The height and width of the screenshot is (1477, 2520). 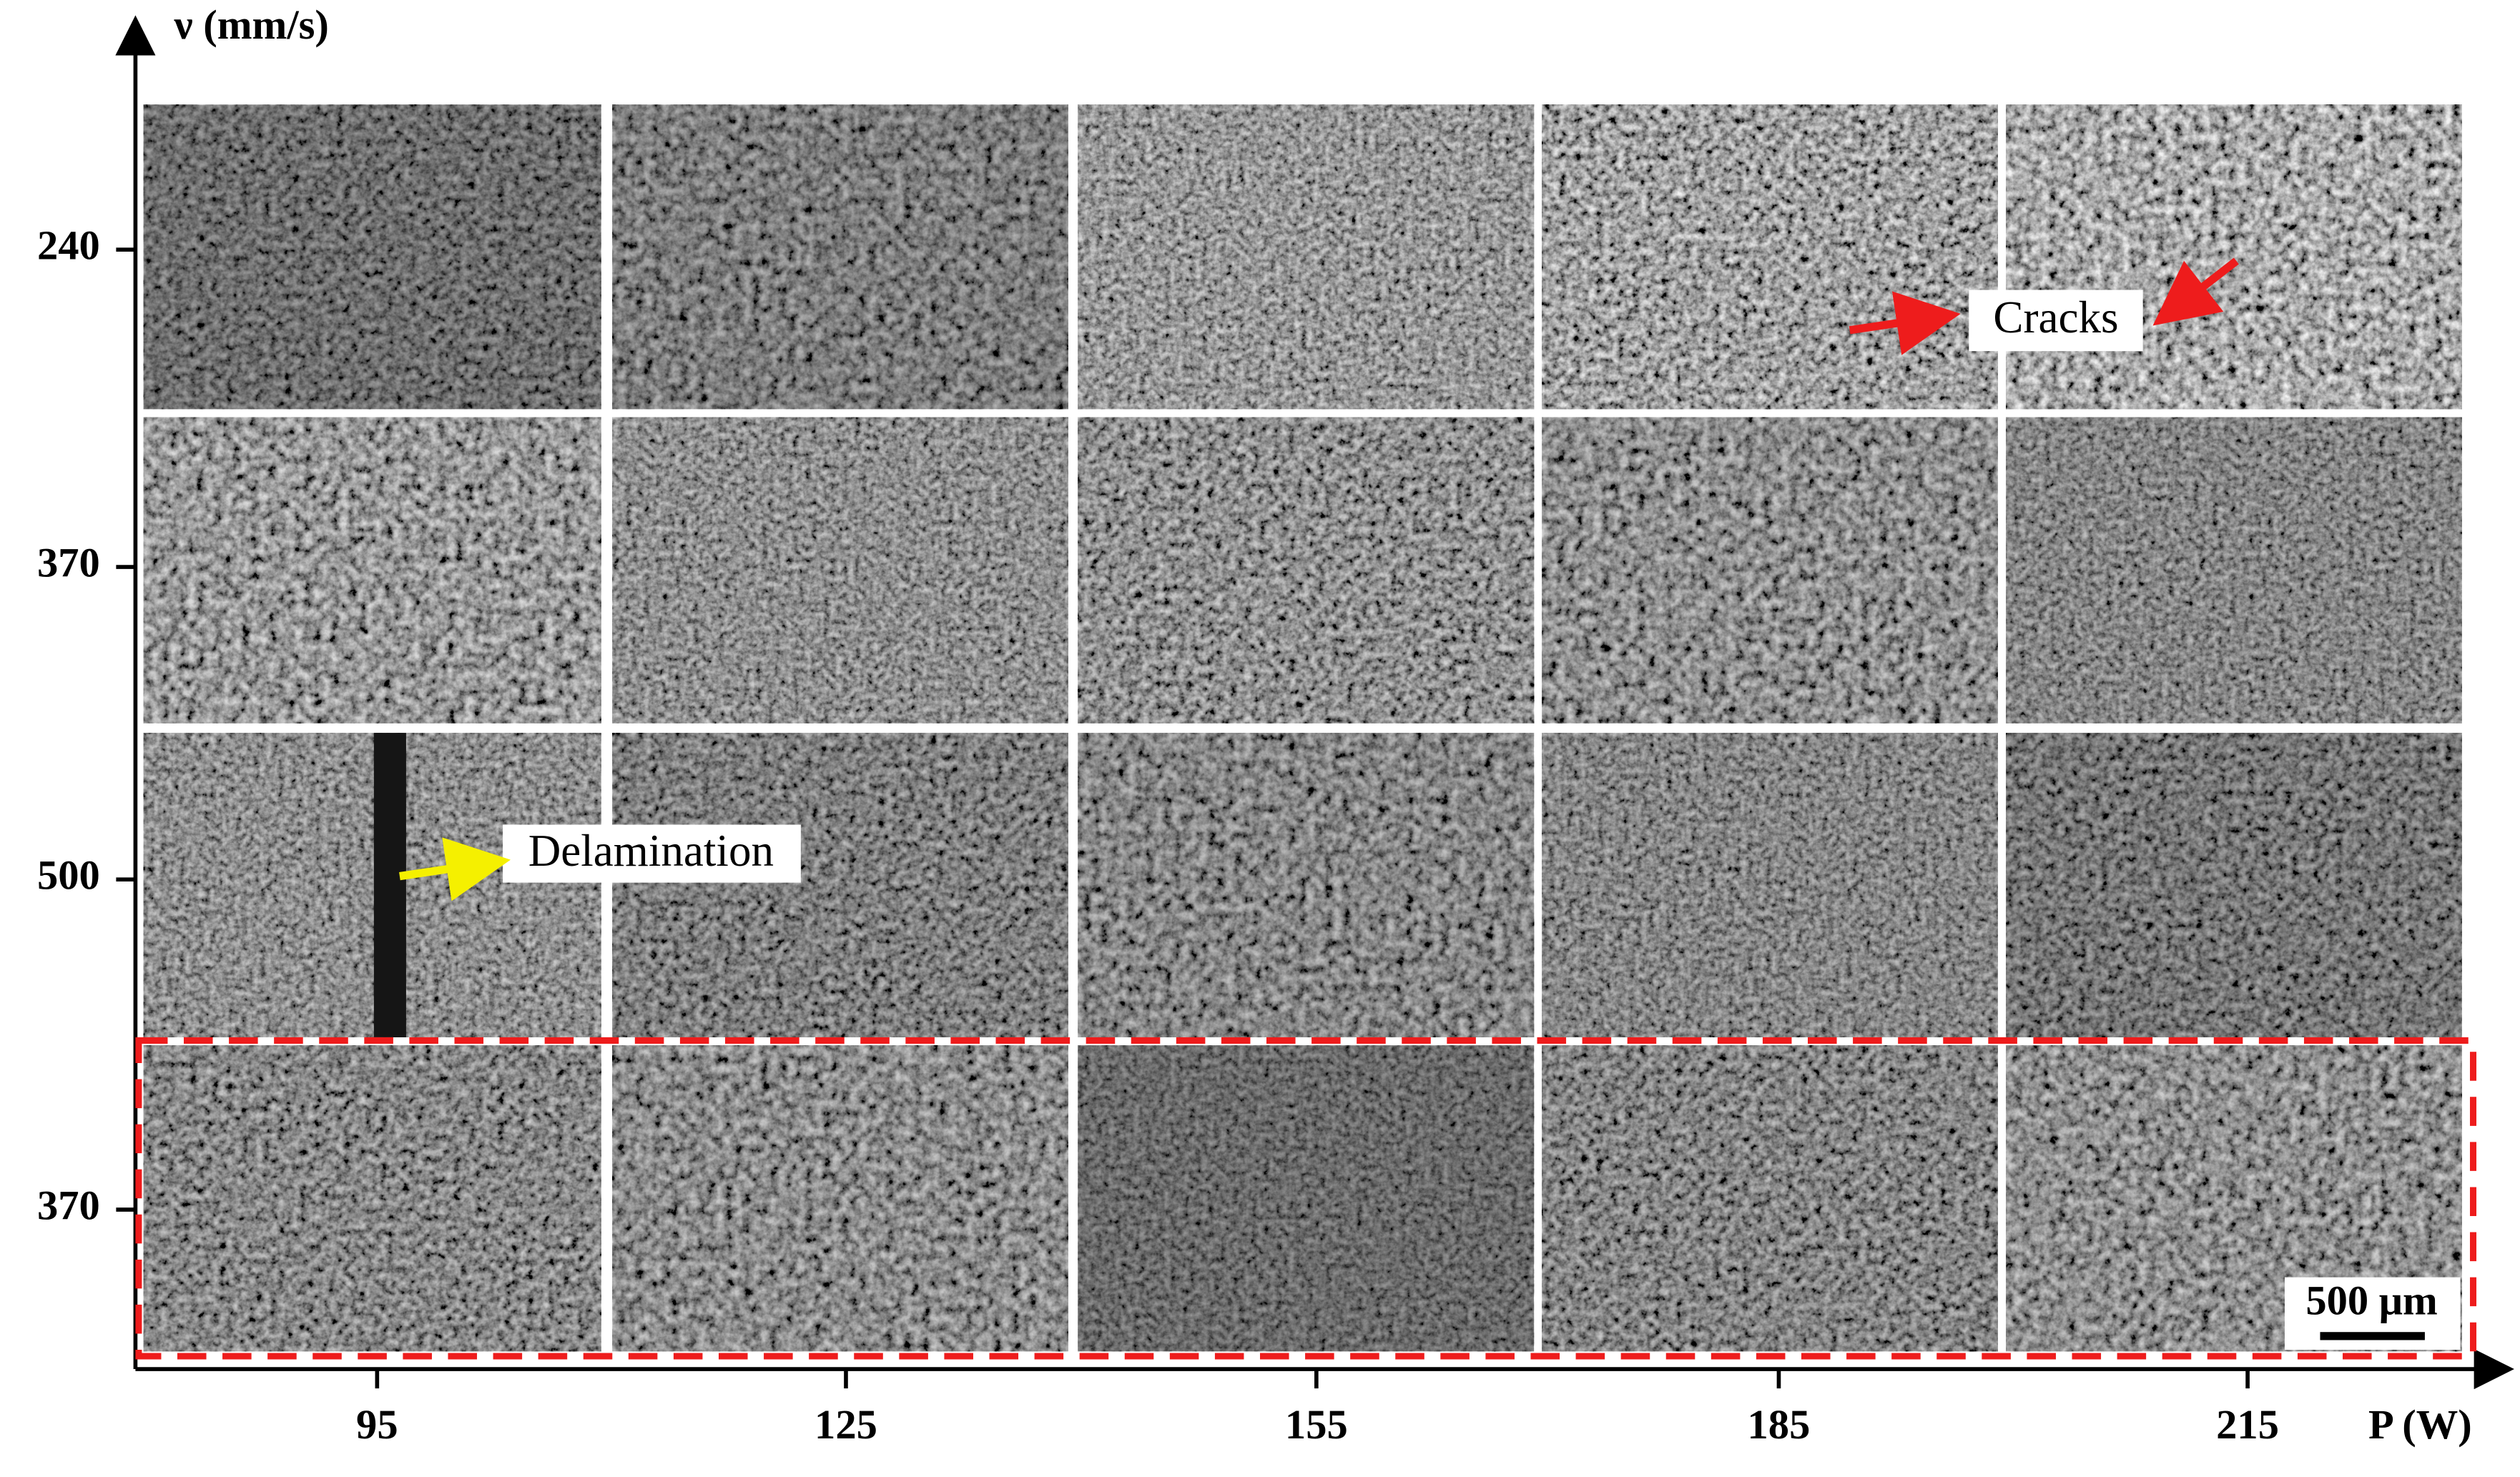 I want to click on x-tick-label: 125, so click(x=846, y=1424).